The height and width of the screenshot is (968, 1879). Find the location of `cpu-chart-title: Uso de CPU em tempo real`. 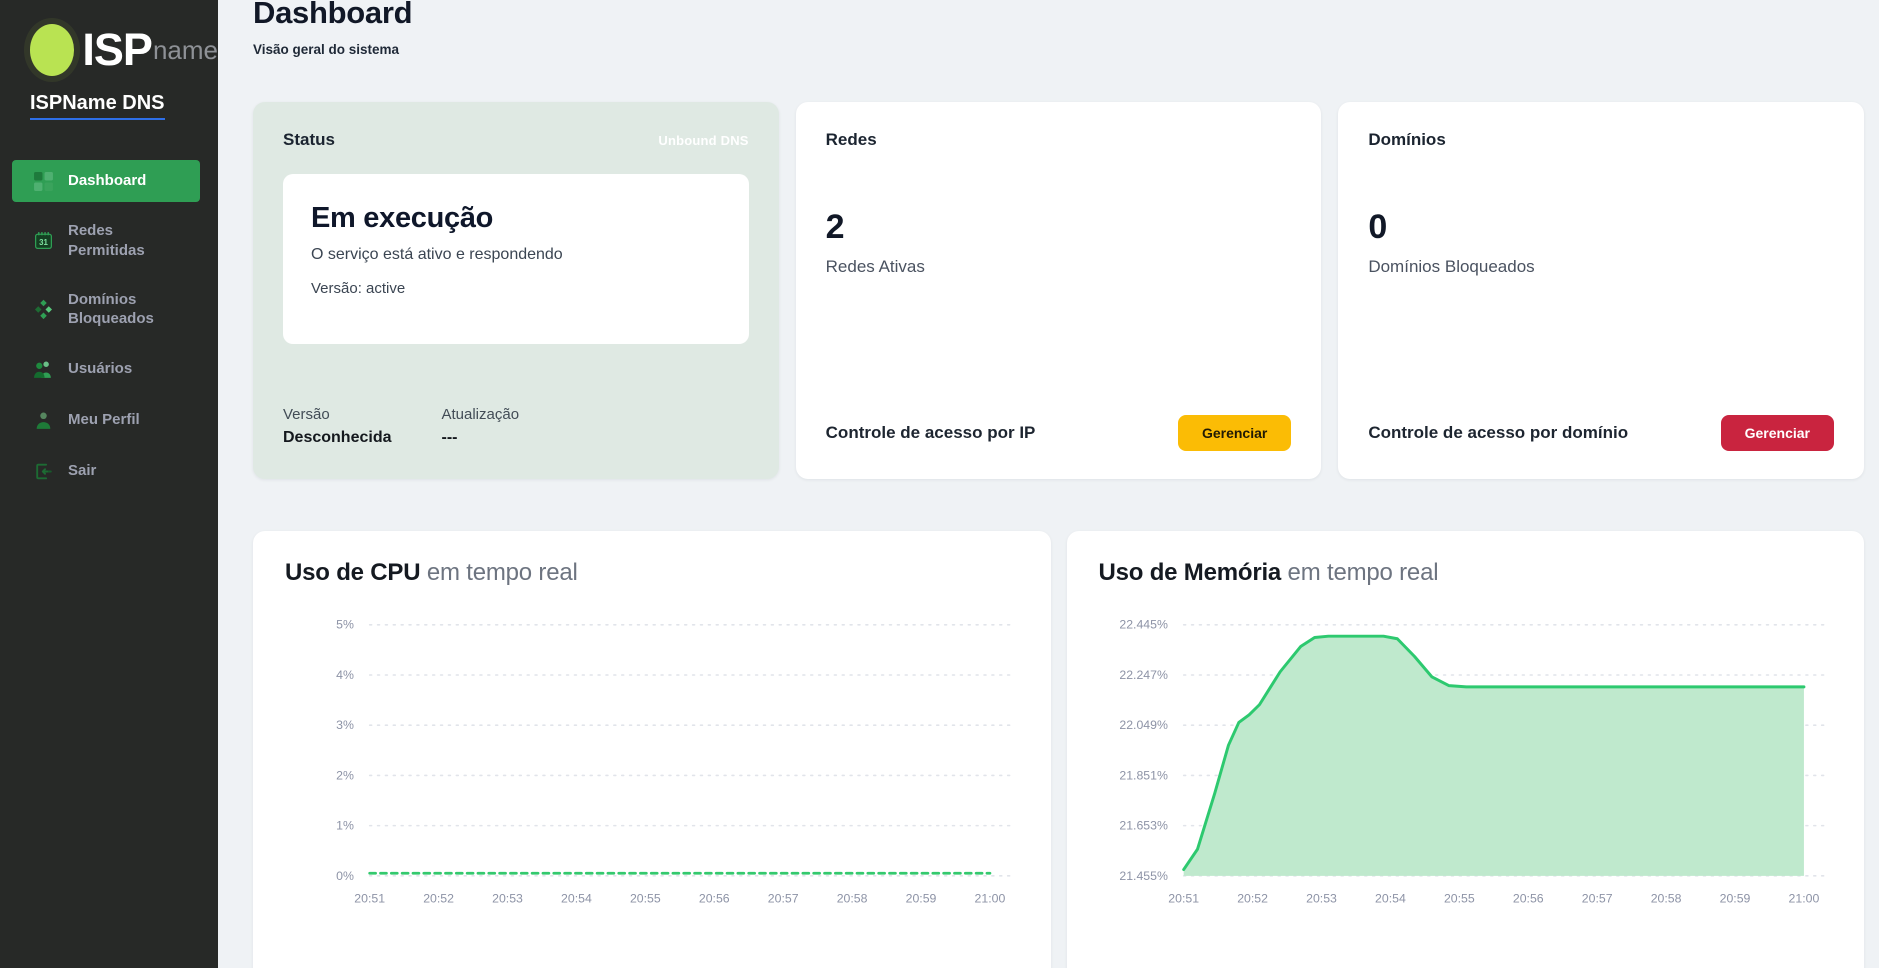

cpu-chart-title: Uso de CPU em tempo real is located at coordinates (652, 573).